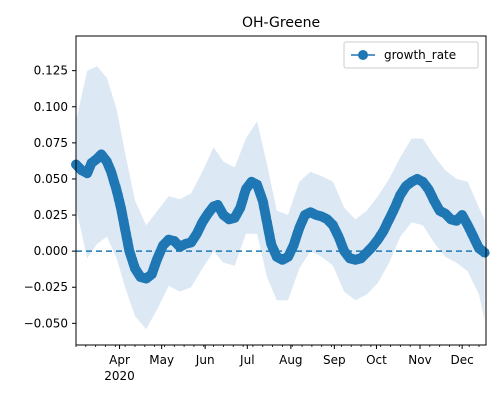  I want to click on x-tick-label: Jul, so click(246, 360).